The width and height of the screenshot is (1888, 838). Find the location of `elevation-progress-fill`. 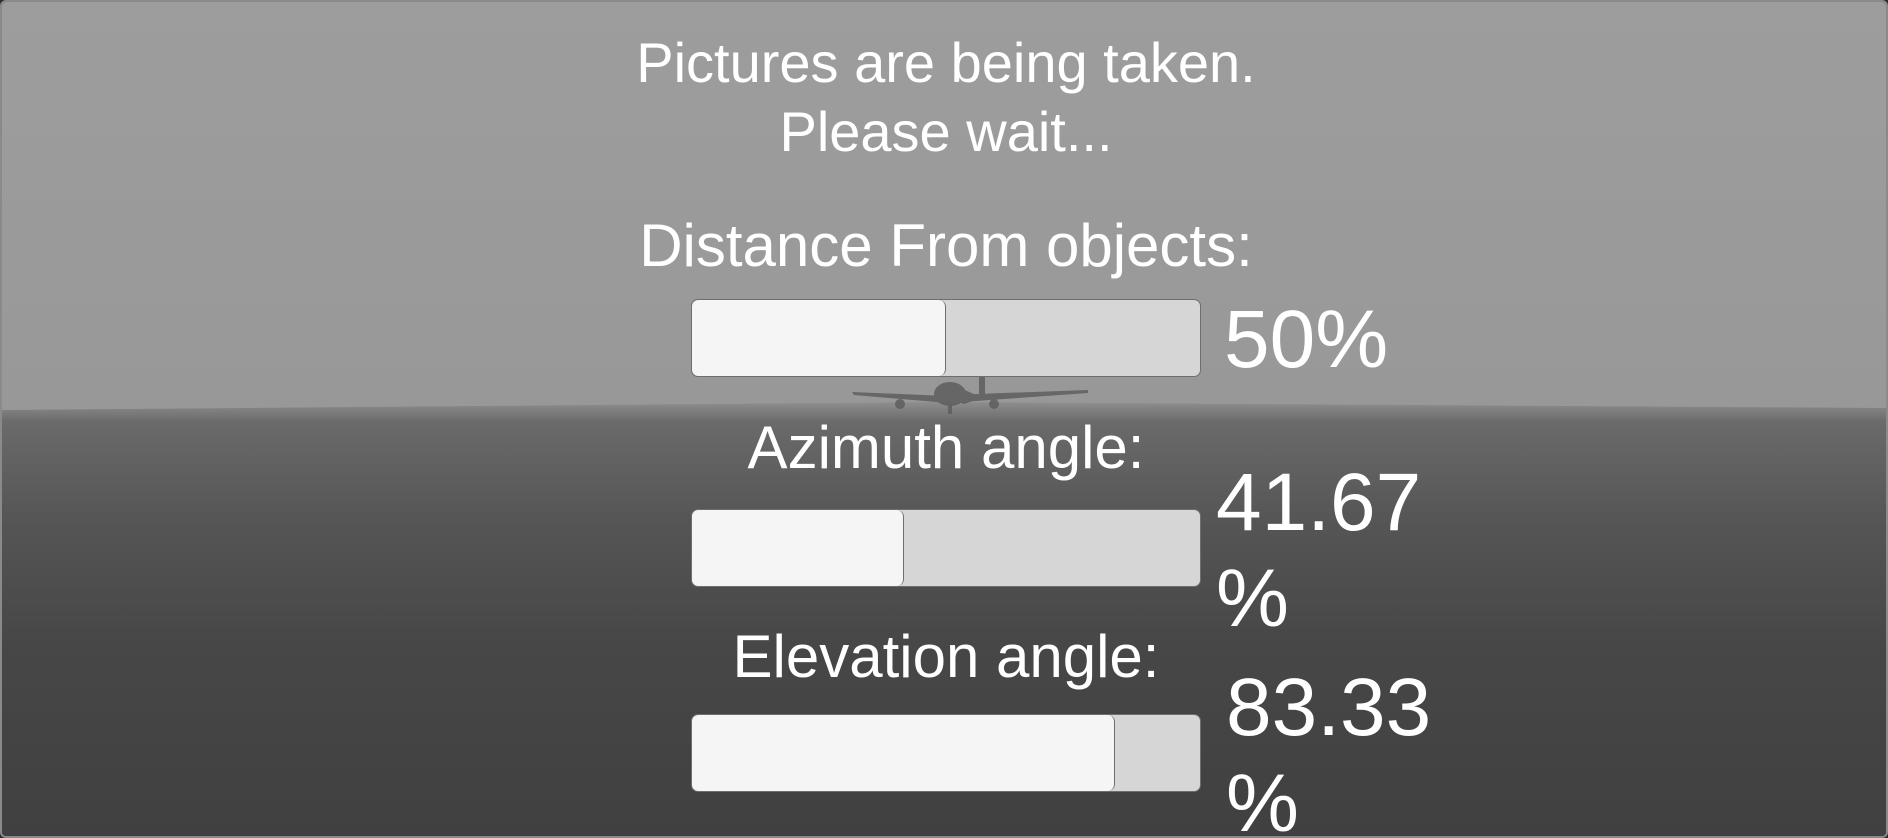

elevation-progress-fill is located at coordinates (904, 753).